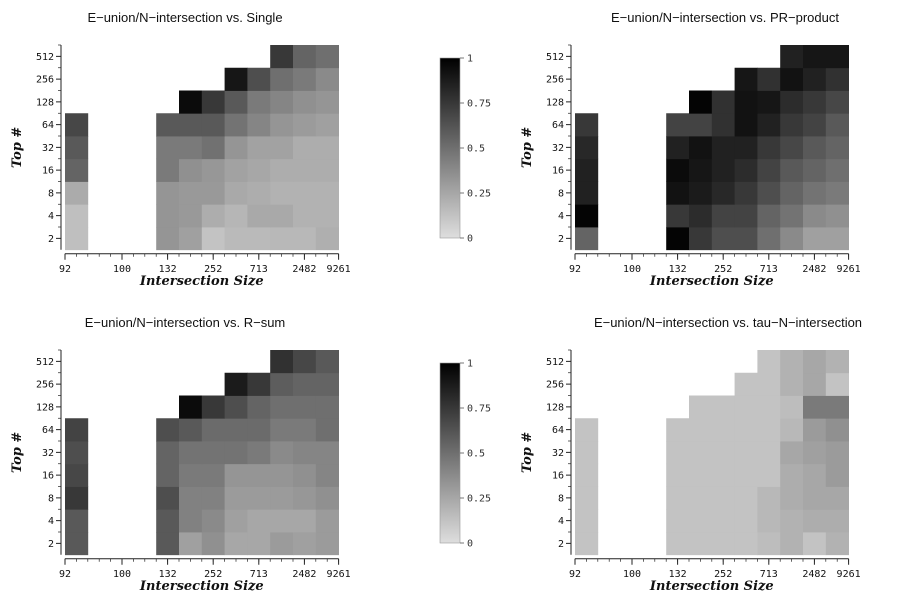 The image size is (913, 607). What do you see at coordinates (632, 269) in the screenshot?
I see `x-tick-label: 100` at bounding box center [632, 269].